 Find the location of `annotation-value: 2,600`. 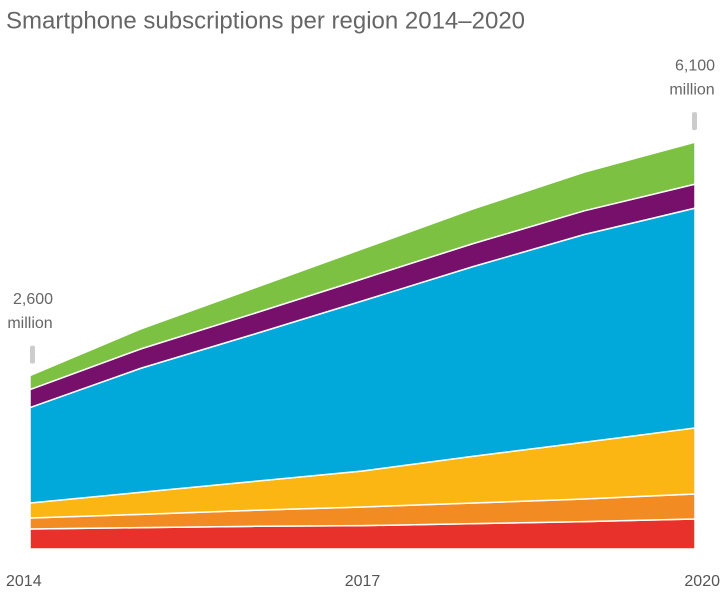

annotation-value: 2,600 is located at coordinates (33, 299).